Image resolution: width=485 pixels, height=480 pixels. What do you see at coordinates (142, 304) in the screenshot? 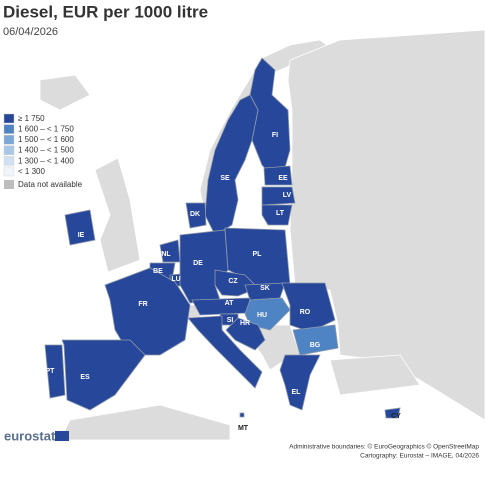
I see `country-label: FR` at bounding box center [142, 304].